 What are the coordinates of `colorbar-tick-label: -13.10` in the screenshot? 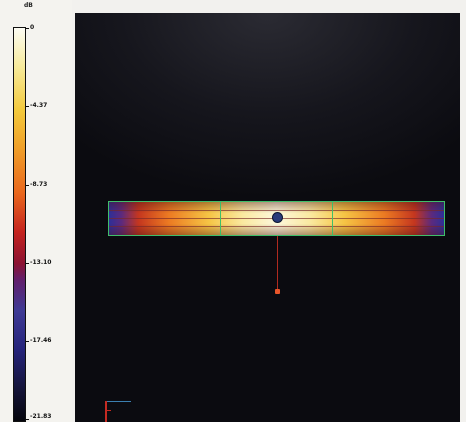 It's located at (41, 262).